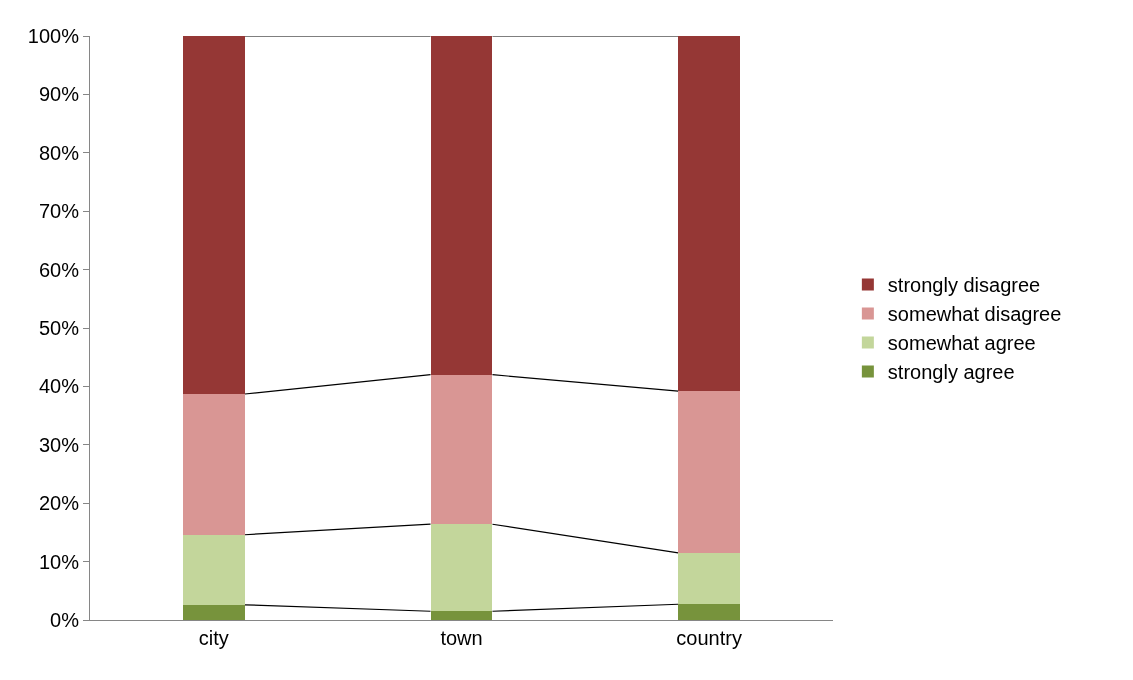 The width and height of the screenshot is (1133, 680). What do you see at coordinates (59, 561) in the screenshot?
I see `y-tick-label: 10%` at bounding box center [59, 561].